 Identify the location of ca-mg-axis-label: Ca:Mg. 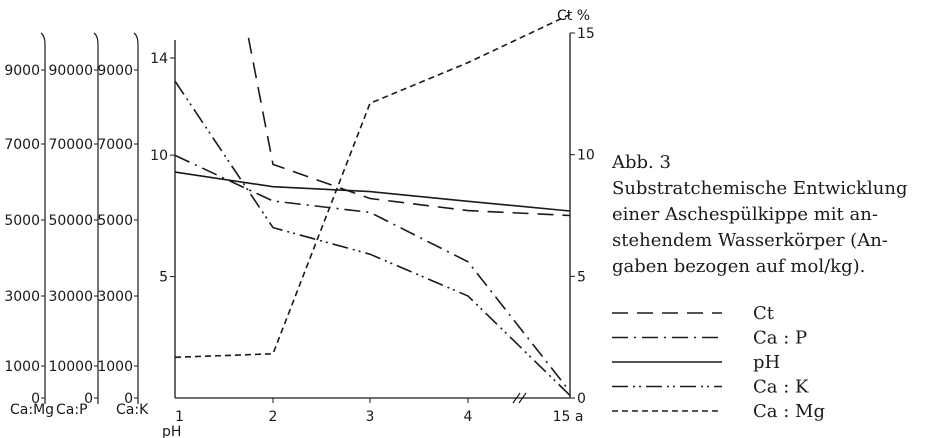
(32, 410).